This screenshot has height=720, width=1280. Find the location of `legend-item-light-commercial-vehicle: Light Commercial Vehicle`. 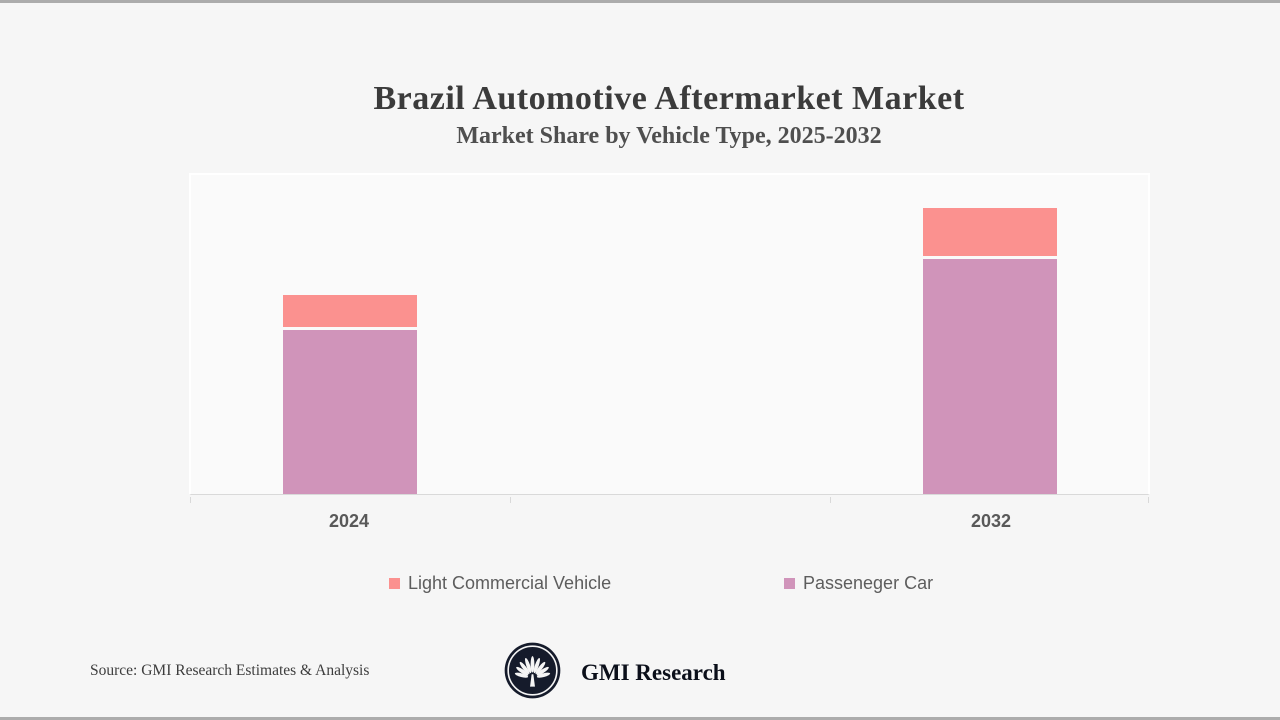

legend-item-light-commercial-vehicle: Light Commercial Vehicle is located at coordinates (500, 583).